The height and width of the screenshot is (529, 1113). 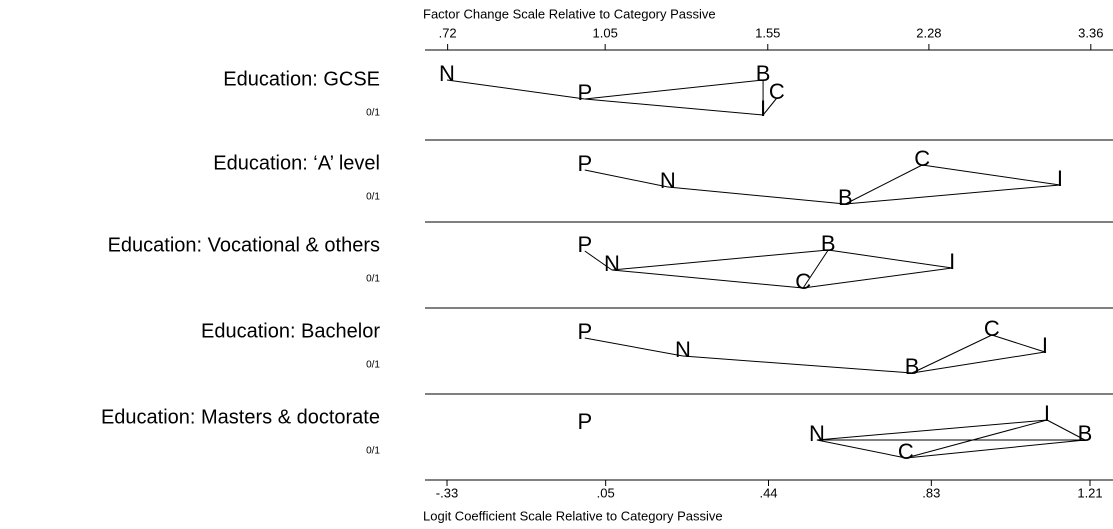 What do you see at coordinates (767, 32) in the screenshot?
I see `x2-tick-label: 1.55` at bounding box center [767, 32].